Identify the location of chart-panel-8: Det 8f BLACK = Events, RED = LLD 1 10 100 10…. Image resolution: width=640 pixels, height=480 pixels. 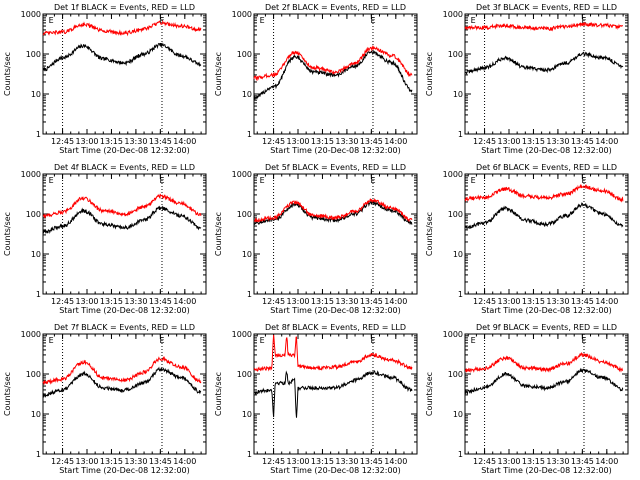
(315, 399).